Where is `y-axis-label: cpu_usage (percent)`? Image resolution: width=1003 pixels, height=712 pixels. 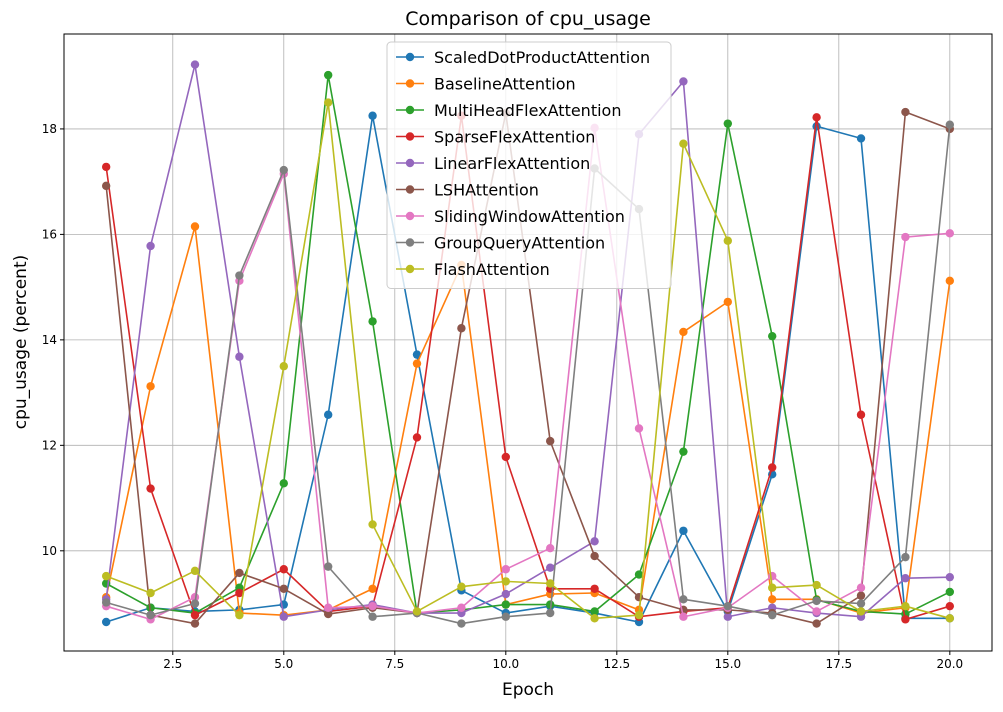 y-axis-label: cpu_usage (percent) is located at coordinates (21, 342).